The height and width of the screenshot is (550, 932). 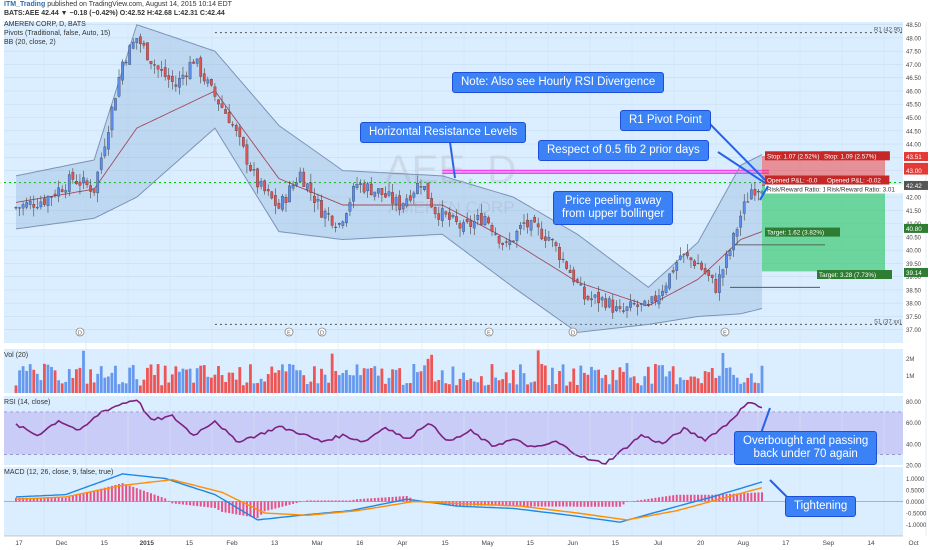 I want to click on price-tick-label: 47.50, so click(x=914, y=53).